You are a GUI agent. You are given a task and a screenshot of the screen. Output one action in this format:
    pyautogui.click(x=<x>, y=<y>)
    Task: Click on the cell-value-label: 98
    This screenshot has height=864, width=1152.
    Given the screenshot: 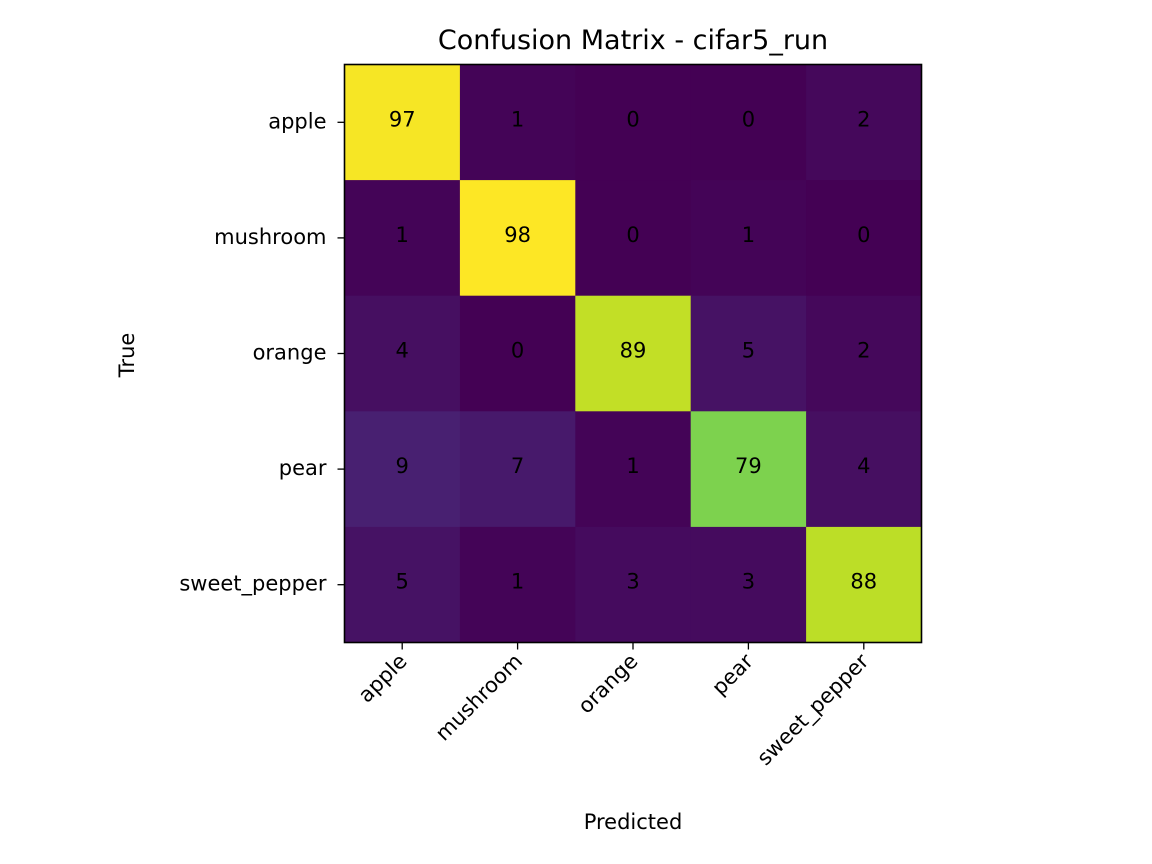 What is the action you would take?
    pyautogui.click(x=517, y=235)
    